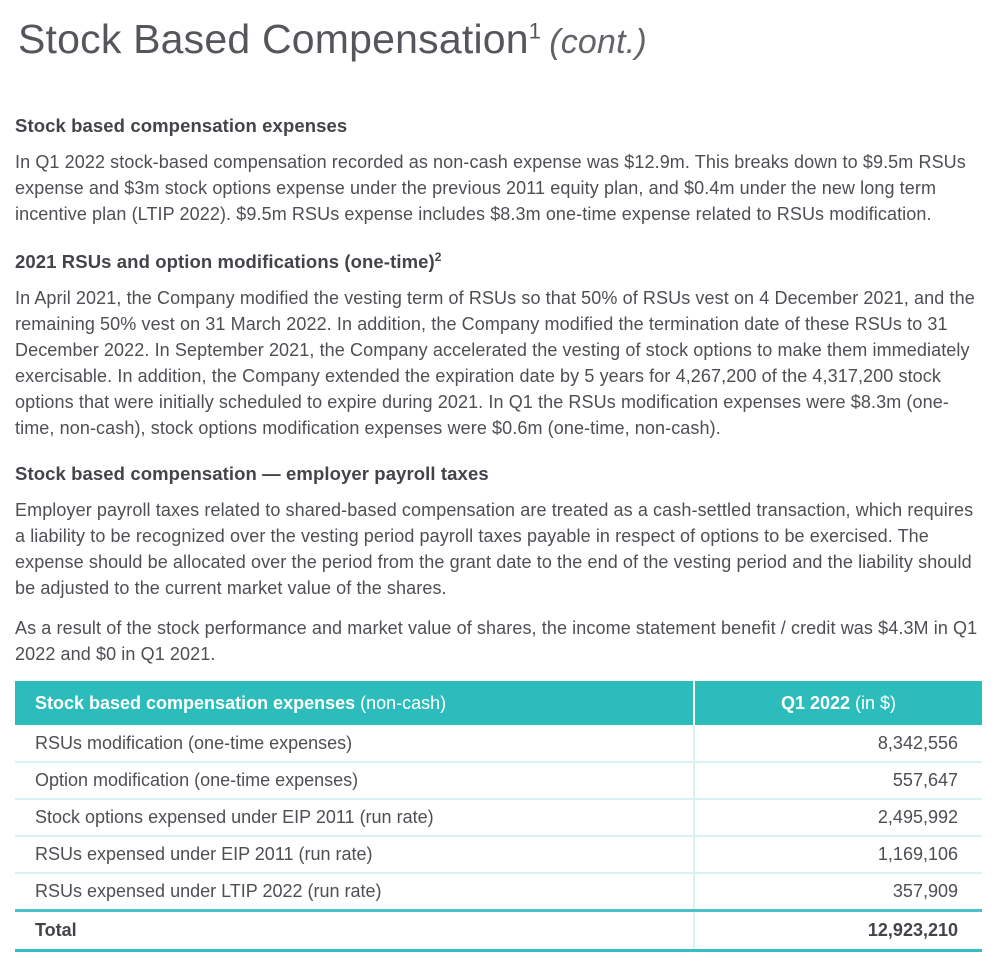 This screenshot has height=975, width=997. What do you see at coordinates (837, 818) in the screenshot?
I see `row-value: 2,495,992` at bounding box center [837, 818].